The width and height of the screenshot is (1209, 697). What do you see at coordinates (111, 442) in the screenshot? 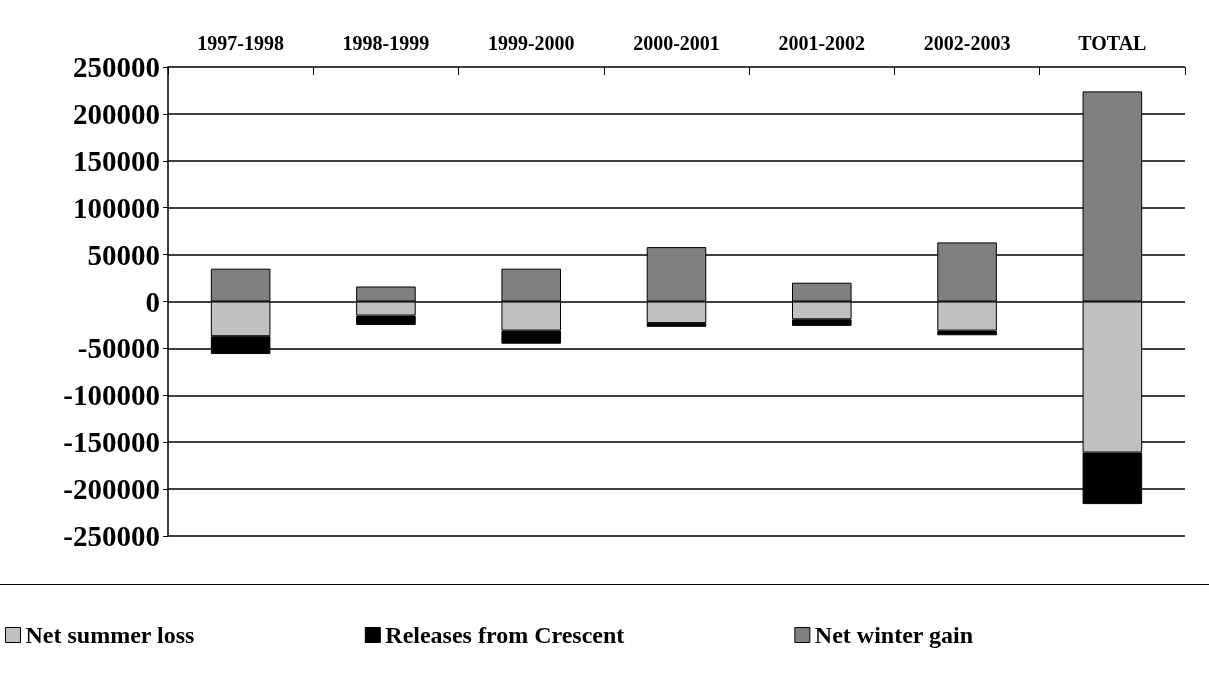
I see `y-tick-label: -150000` at bounding box center [111, 442].